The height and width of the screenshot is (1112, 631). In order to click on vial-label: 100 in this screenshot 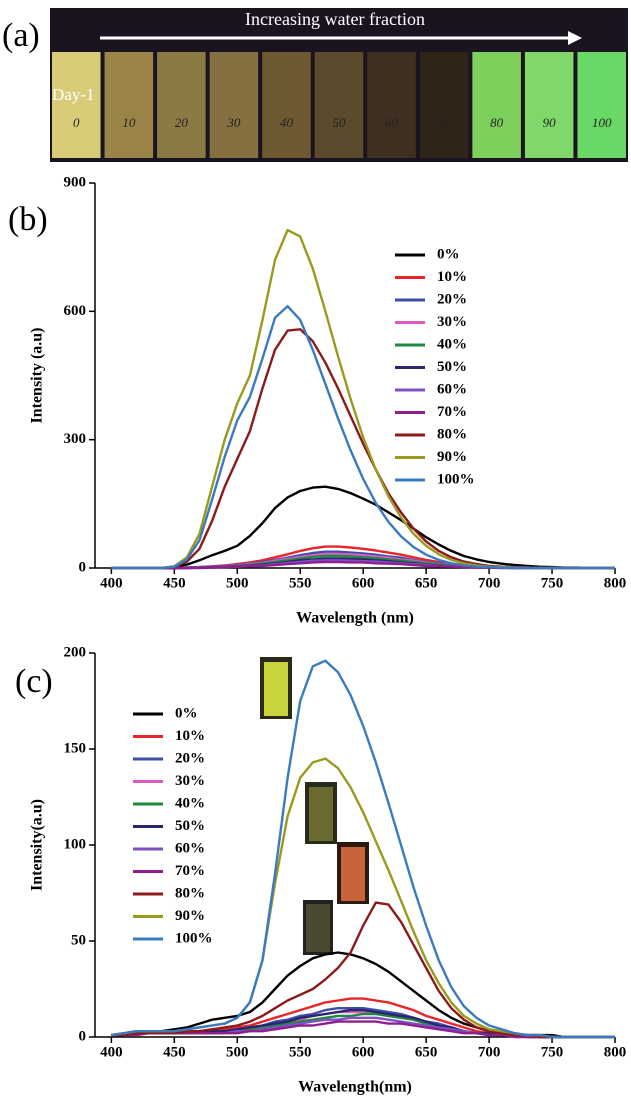, I will do `click(602, 122)`.